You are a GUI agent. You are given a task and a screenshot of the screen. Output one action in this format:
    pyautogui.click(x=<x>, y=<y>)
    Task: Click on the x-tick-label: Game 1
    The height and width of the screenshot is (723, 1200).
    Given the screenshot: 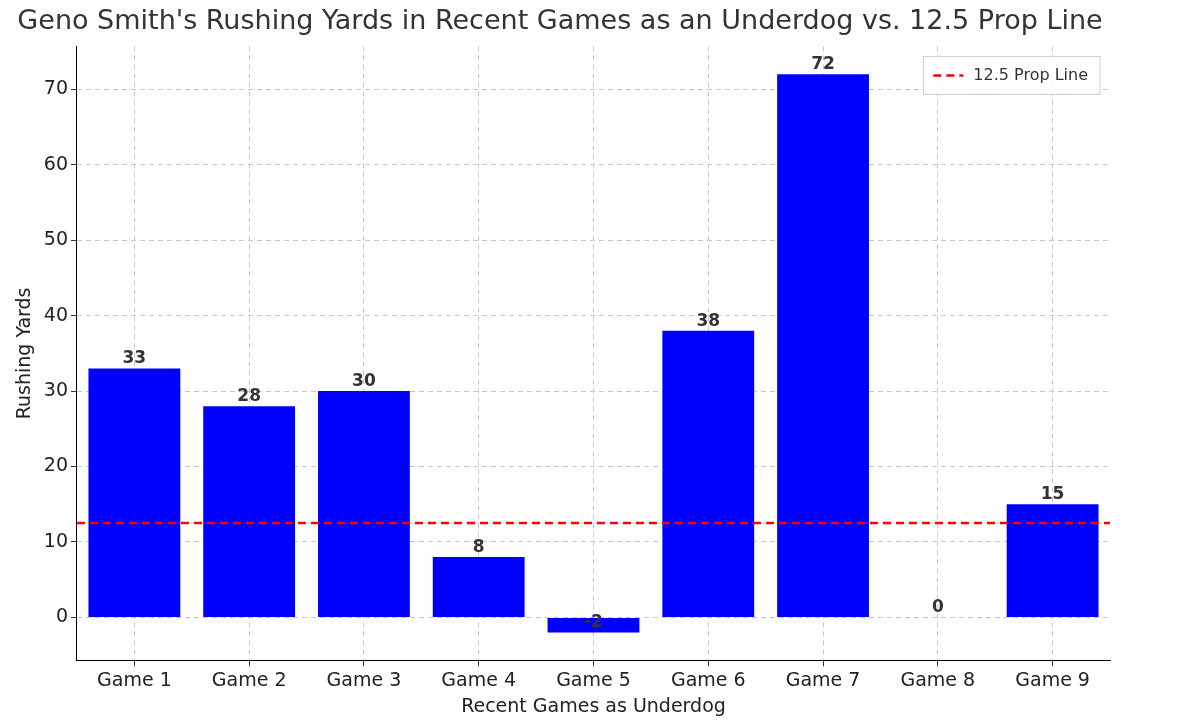 What is the action you would take?
    pyautogui.click(x=134, y=678)
    